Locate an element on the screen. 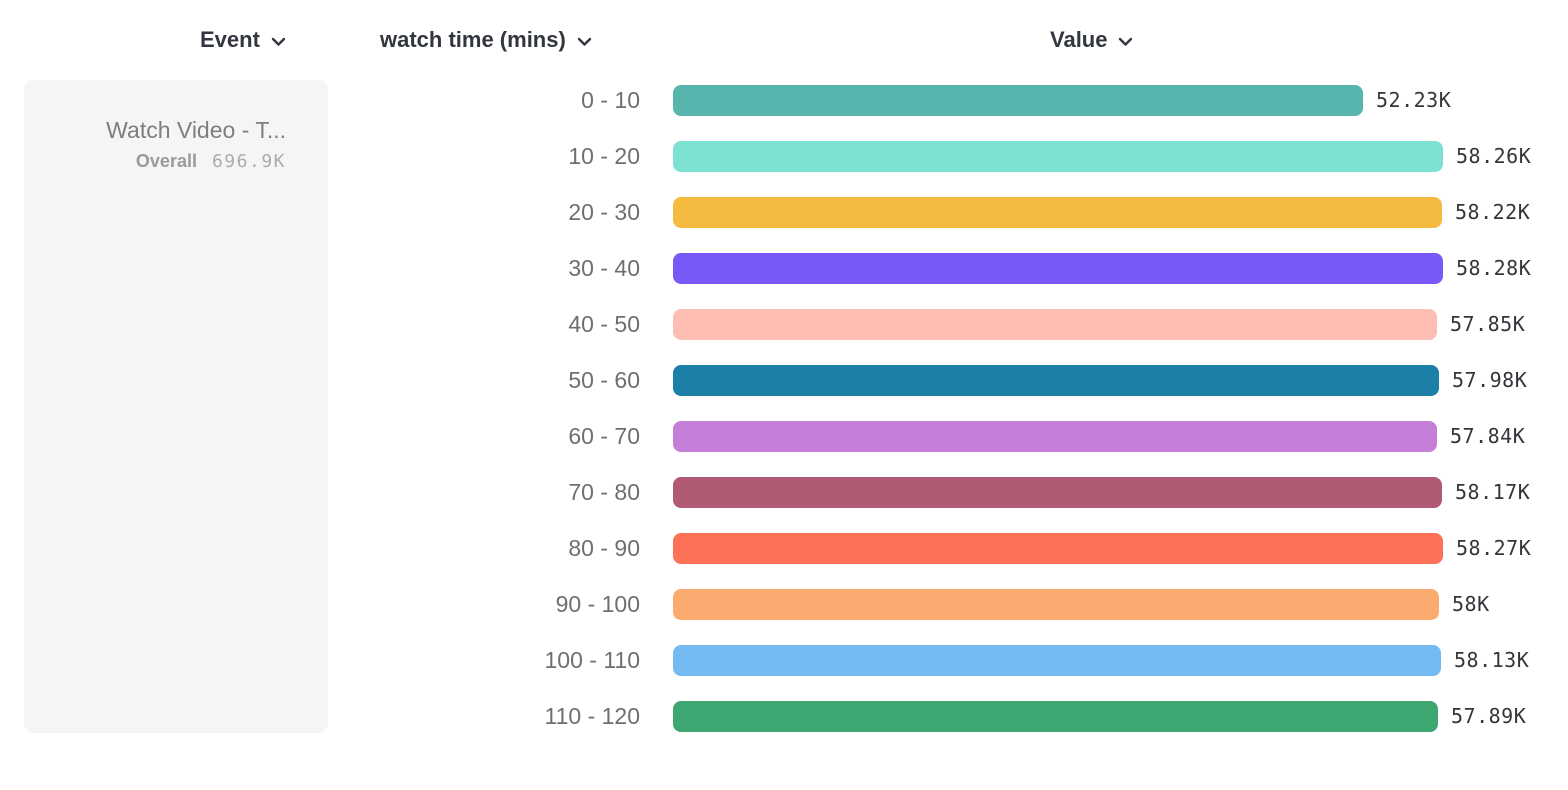  bucket-label: 60 - 70 is located at coordinates (604, 435).